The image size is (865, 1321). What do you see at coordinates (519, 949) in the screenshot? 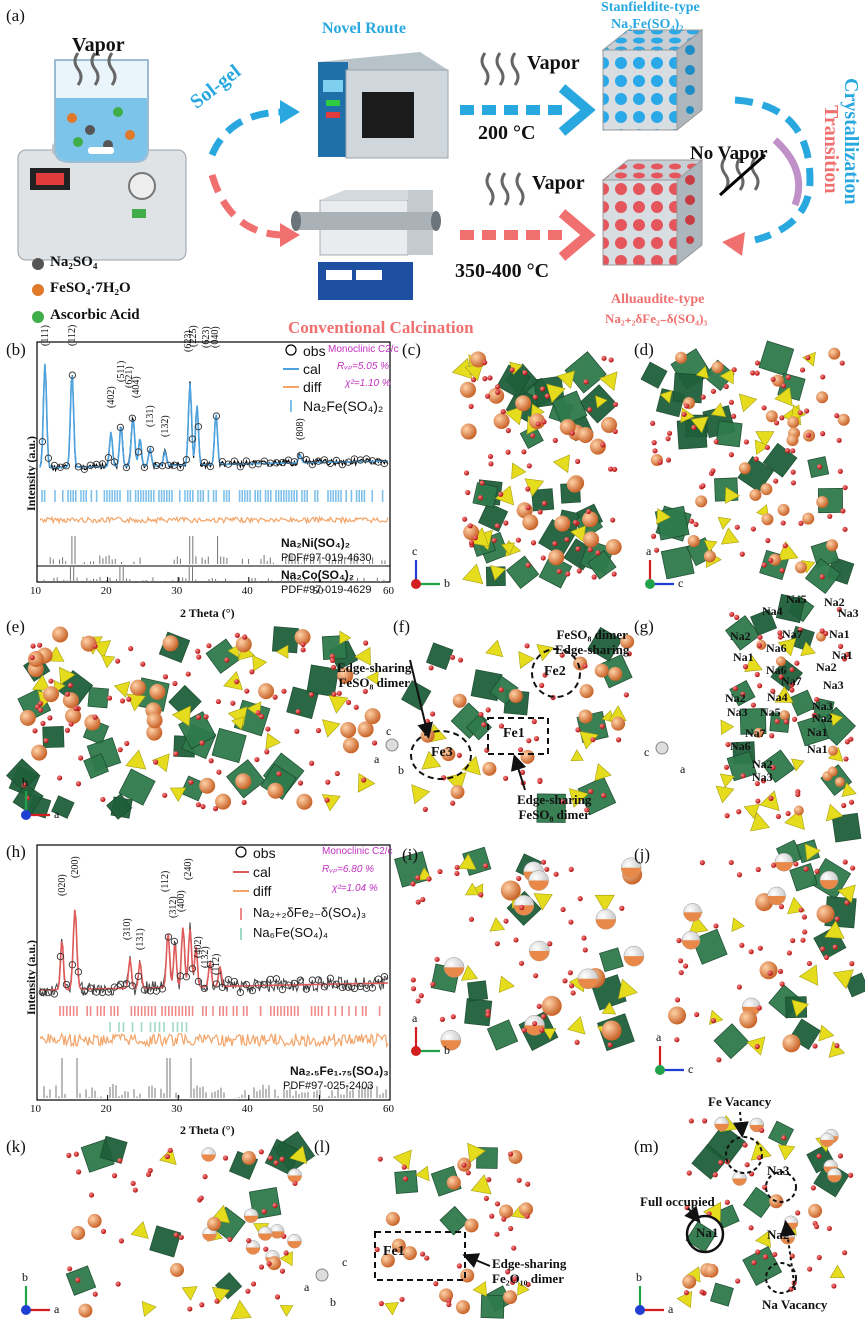
I see `structure-i` at bounding box center [519, 949].